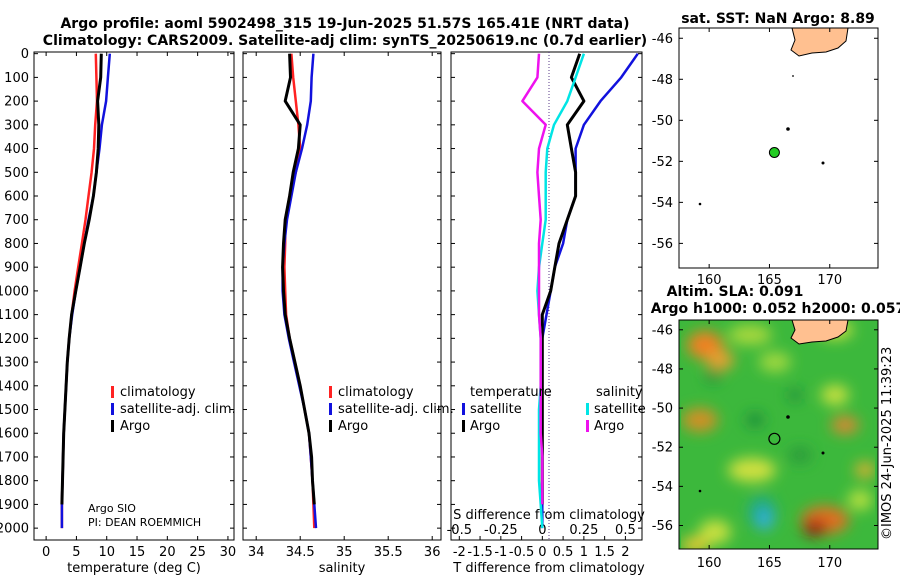 The width and height of the screenshot is (900, 584). Describe the element at coordinates (14, 434) in the screenshot. I see `depth-tick-label: 1600` at that location.